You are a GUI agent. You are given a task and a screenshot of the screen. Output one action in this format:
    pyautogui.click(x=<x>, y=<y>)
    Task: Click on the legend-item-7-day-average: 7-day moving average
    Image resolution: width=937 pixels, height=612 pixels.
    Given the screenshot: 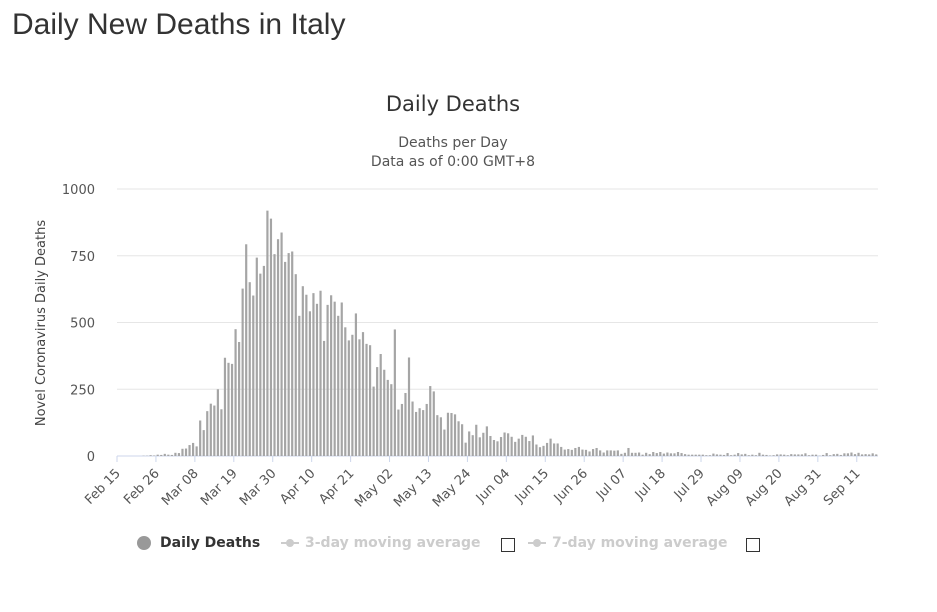 What is the action you would take?
    pyautogui.click(x=628, y=543)
    